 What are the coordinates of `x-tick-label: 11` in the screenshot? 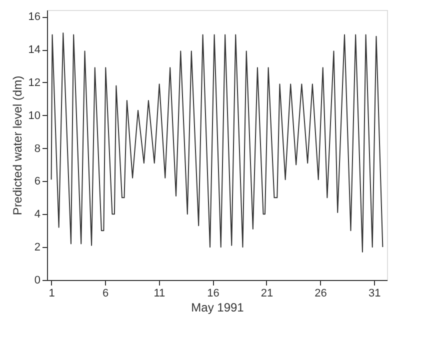 It's located at (160, 294).